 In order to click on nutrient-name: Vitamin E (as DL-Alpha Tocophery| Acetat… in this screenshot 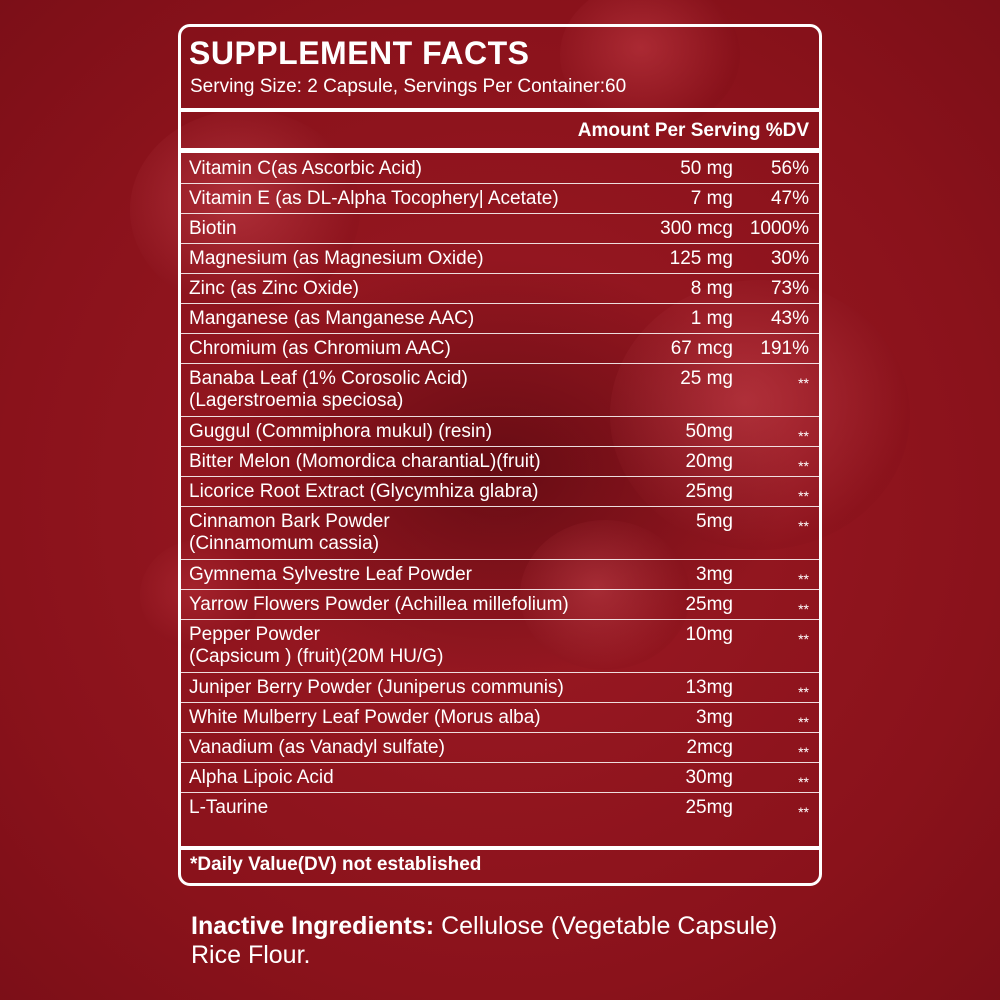, I will do `click(374, 198)`.